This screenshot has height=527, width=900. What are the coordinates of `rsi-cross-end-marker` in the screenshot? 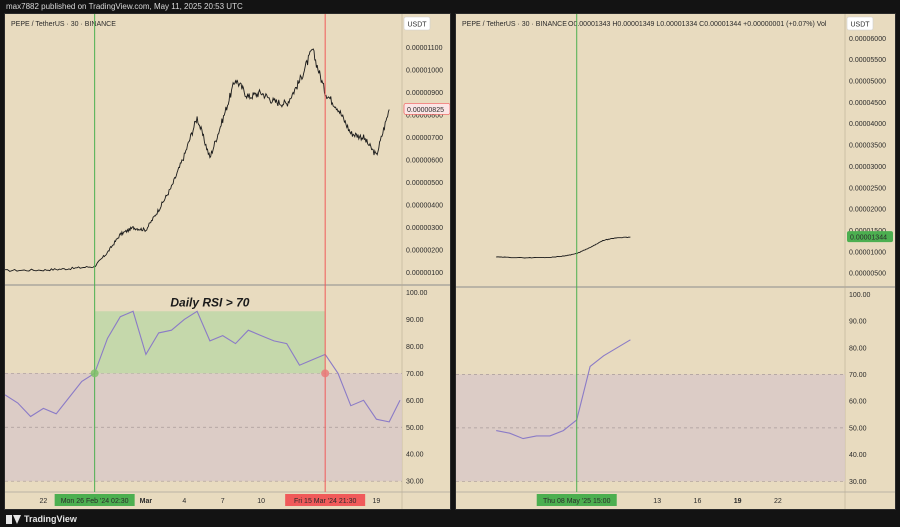 It's located at (325, 373).